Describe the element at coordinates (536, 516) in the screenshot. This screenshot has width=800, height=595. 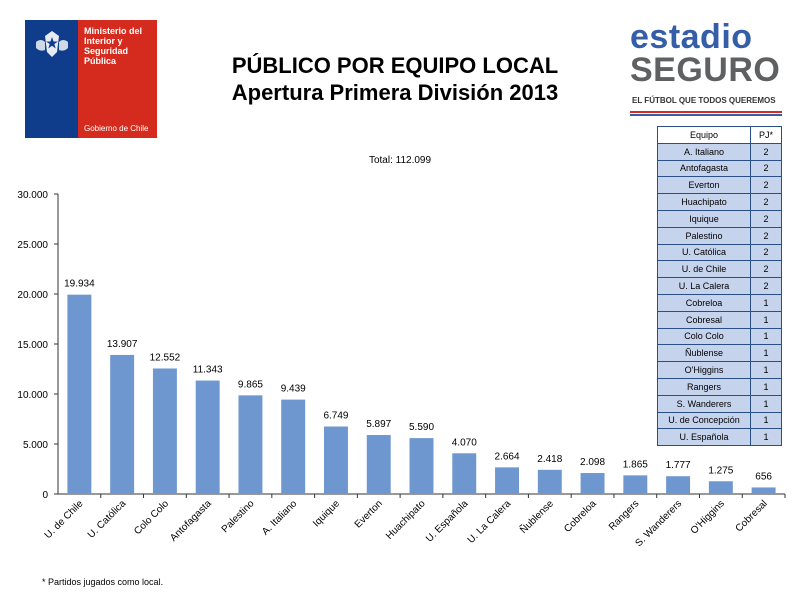
I see `x-category-label: Ñublense` at that location.